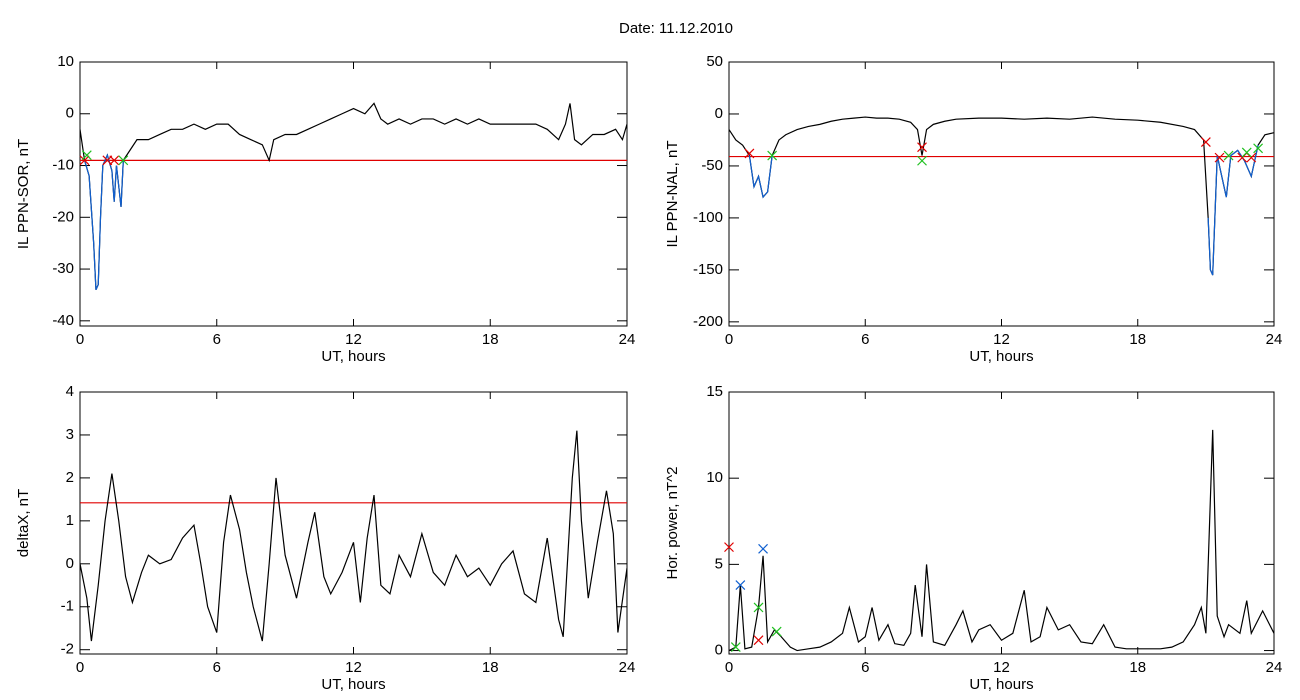 Image resolution: width=1300 pixels, height=700 pixels. Describe the element at coordinates (67, 606) in the screenshot. I see `y-tick-label: -1` at that location.